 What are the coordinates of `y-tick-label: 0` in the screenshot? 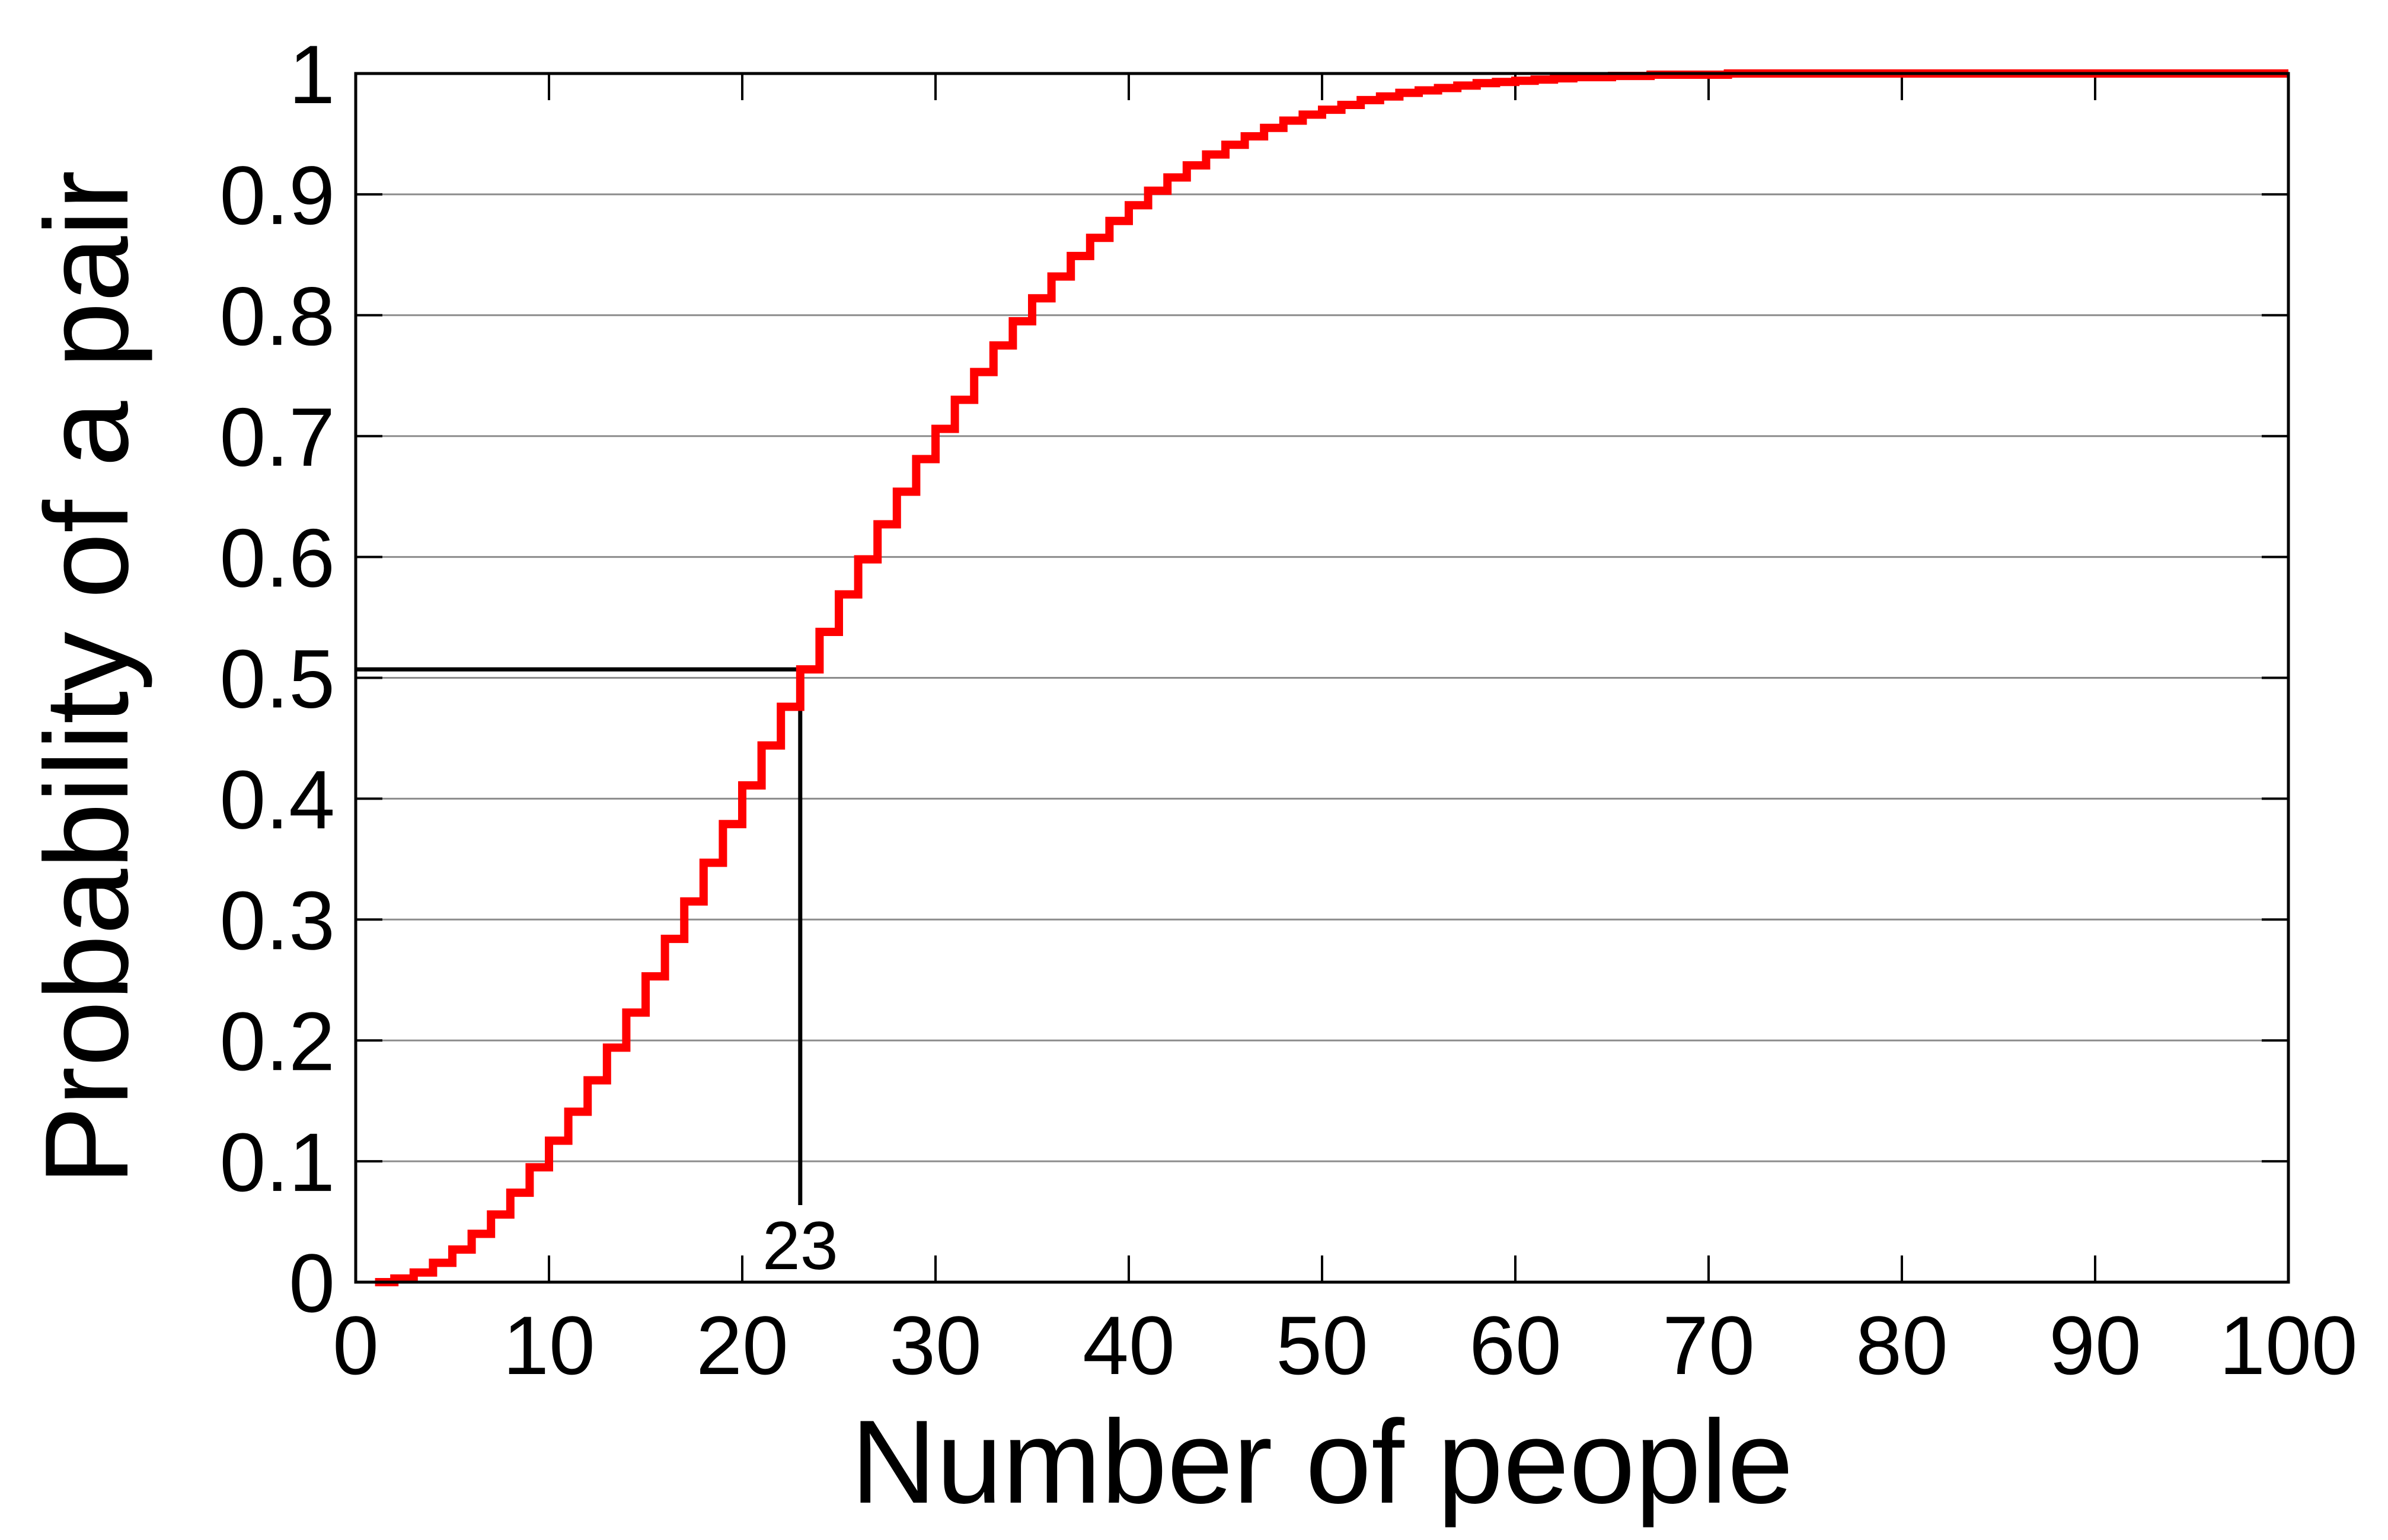 It's located at (312, 1283).